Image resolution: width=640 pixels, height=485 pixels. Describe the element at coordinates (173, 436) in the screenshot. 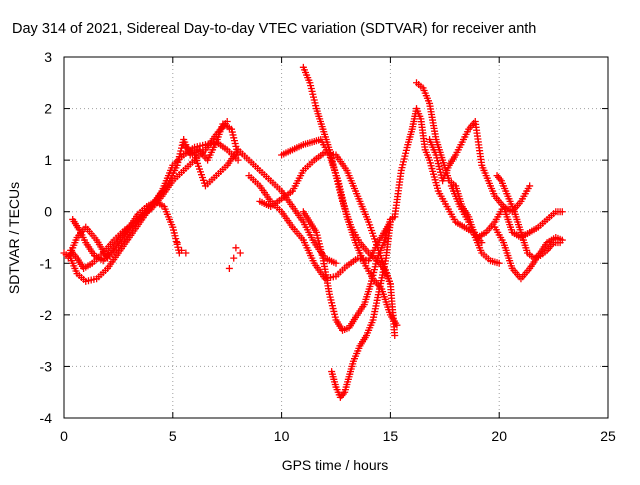

I see `x-tick-label: 5` at that location.